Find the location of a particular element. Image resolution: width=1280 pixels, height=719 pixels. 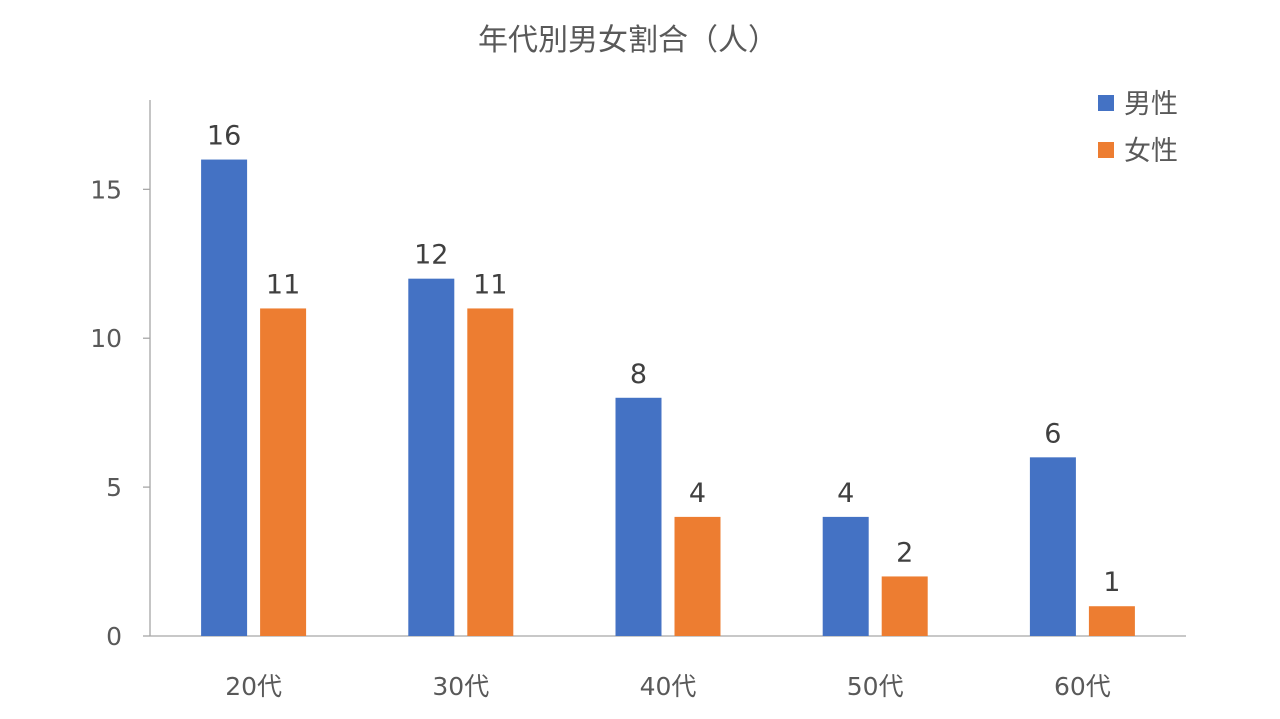

y-tick-label: 15 is located at coordinates (106, 189).